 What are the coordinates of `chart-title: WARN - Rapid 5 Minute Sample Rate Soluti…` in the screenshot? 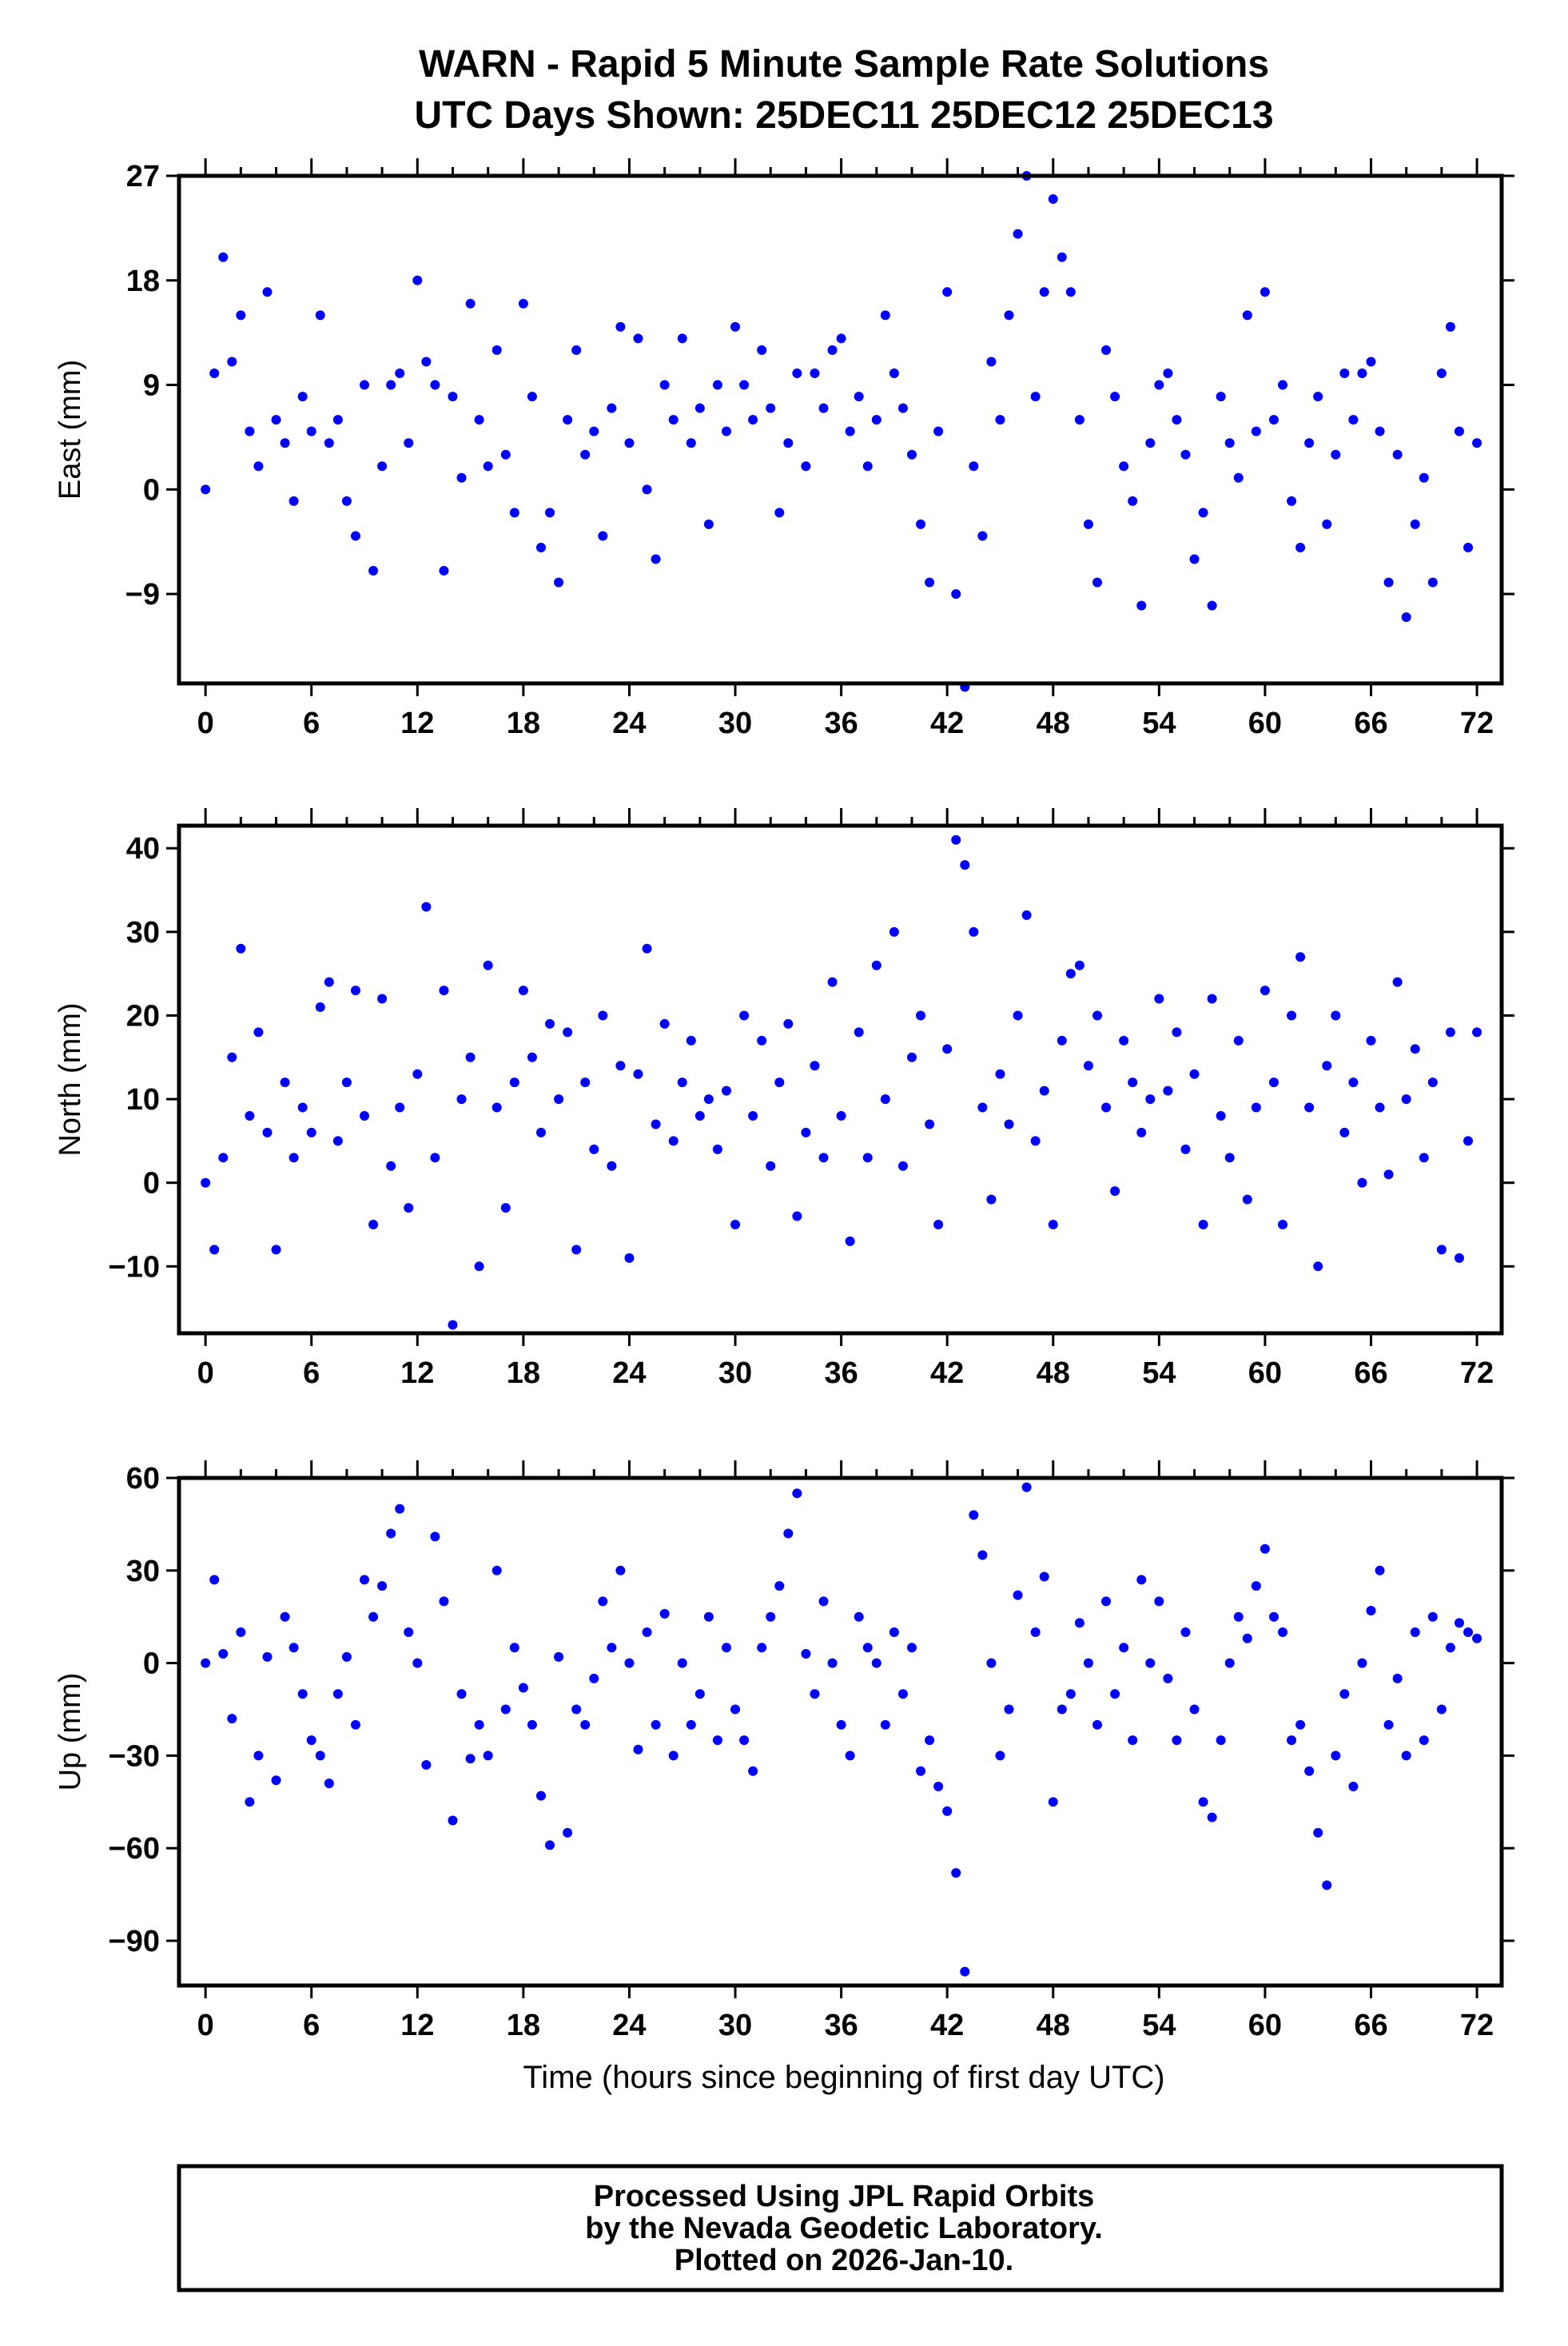 It's located at (844, 64).